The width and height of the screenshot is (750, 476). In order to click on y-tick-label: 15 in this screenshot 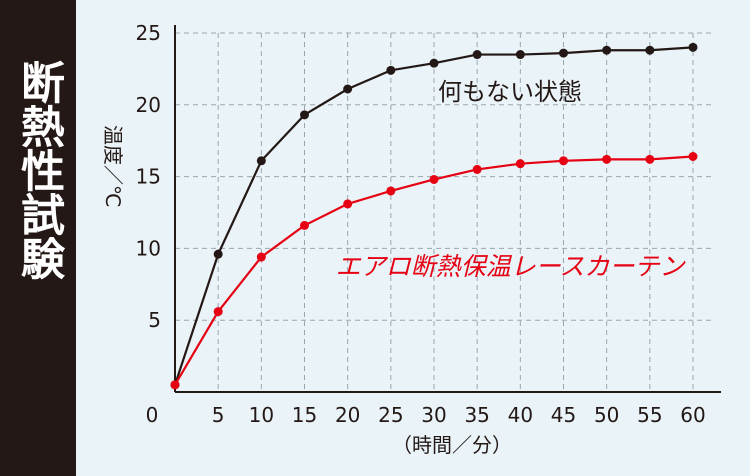, I will do `click(148, 177)`.